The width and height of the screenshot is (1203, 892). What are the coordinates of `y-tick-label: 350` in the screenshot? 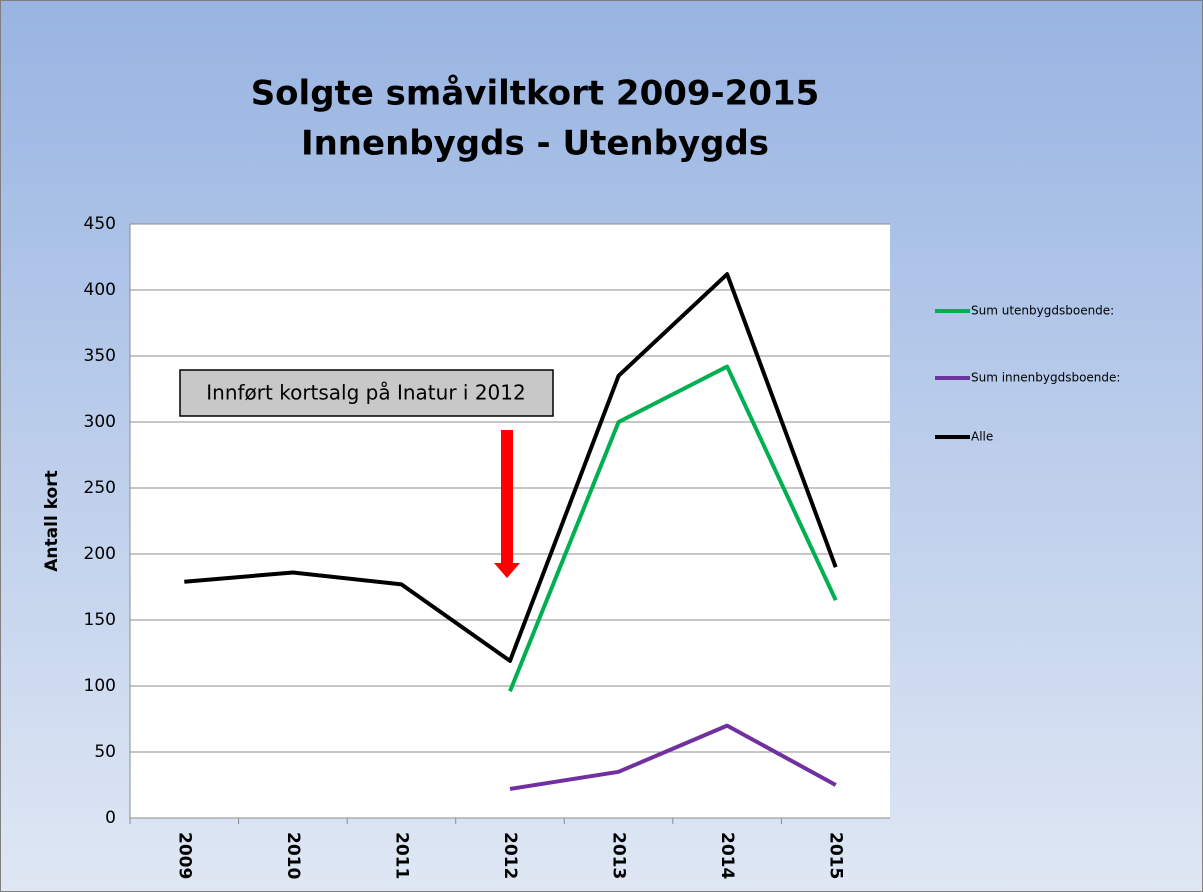 It's located at (100, 356).